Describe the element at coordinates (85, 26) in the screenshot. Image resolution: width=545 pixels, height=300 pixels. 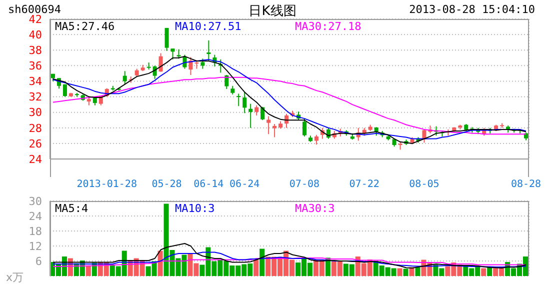
I see `text: MA5:27.46` at that location.